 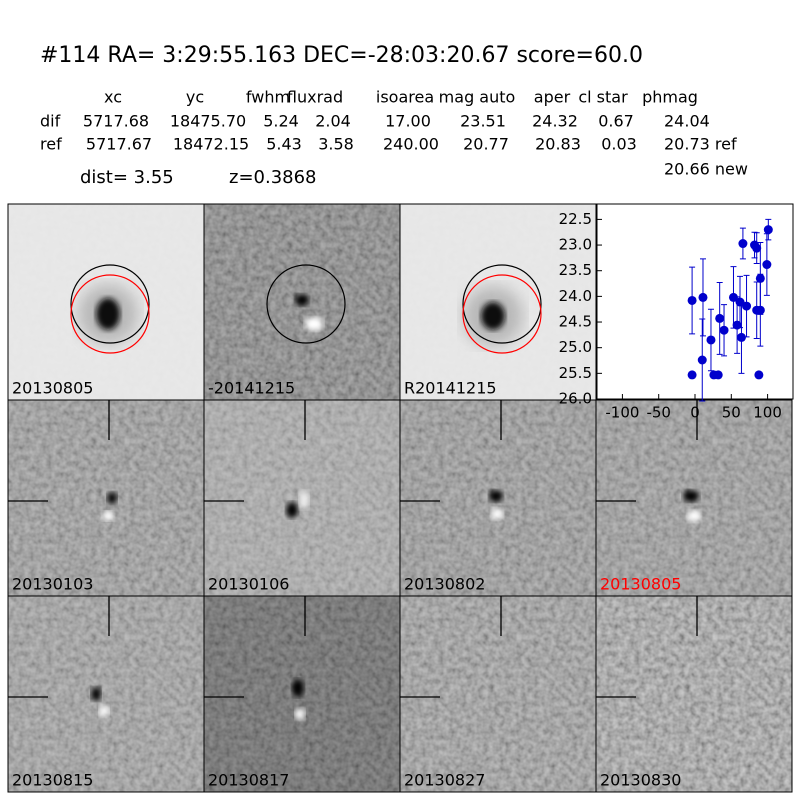 What do you see at coordinates (575, 373) in the screenshot?
I see `y-tick-label: 25.5` at bounding box center [575, 373].